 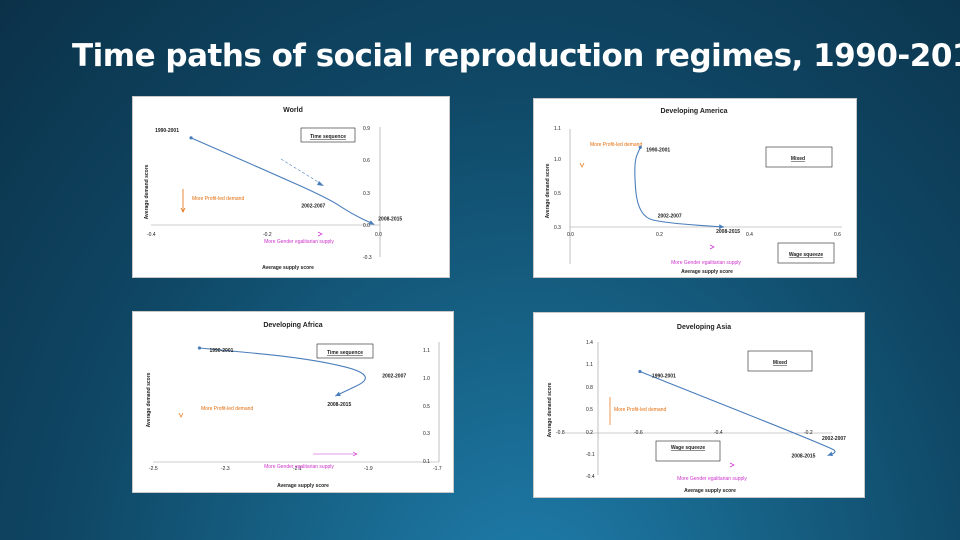 What do you see at coordinates (367, 258) in the screenshot?
I see `y-tick: -0.3` at bounding box center [367, 258].